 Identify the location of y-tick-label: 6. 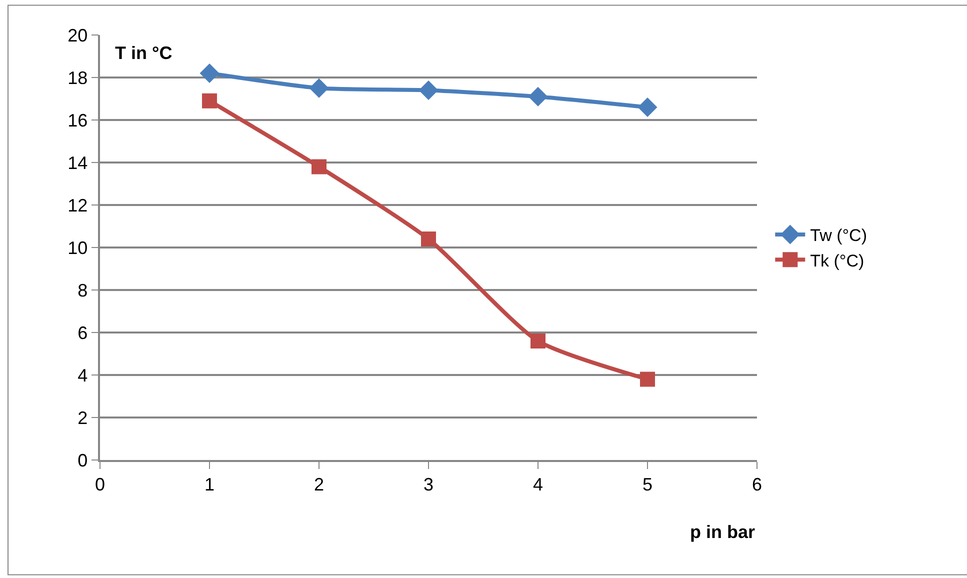
(83, 332).